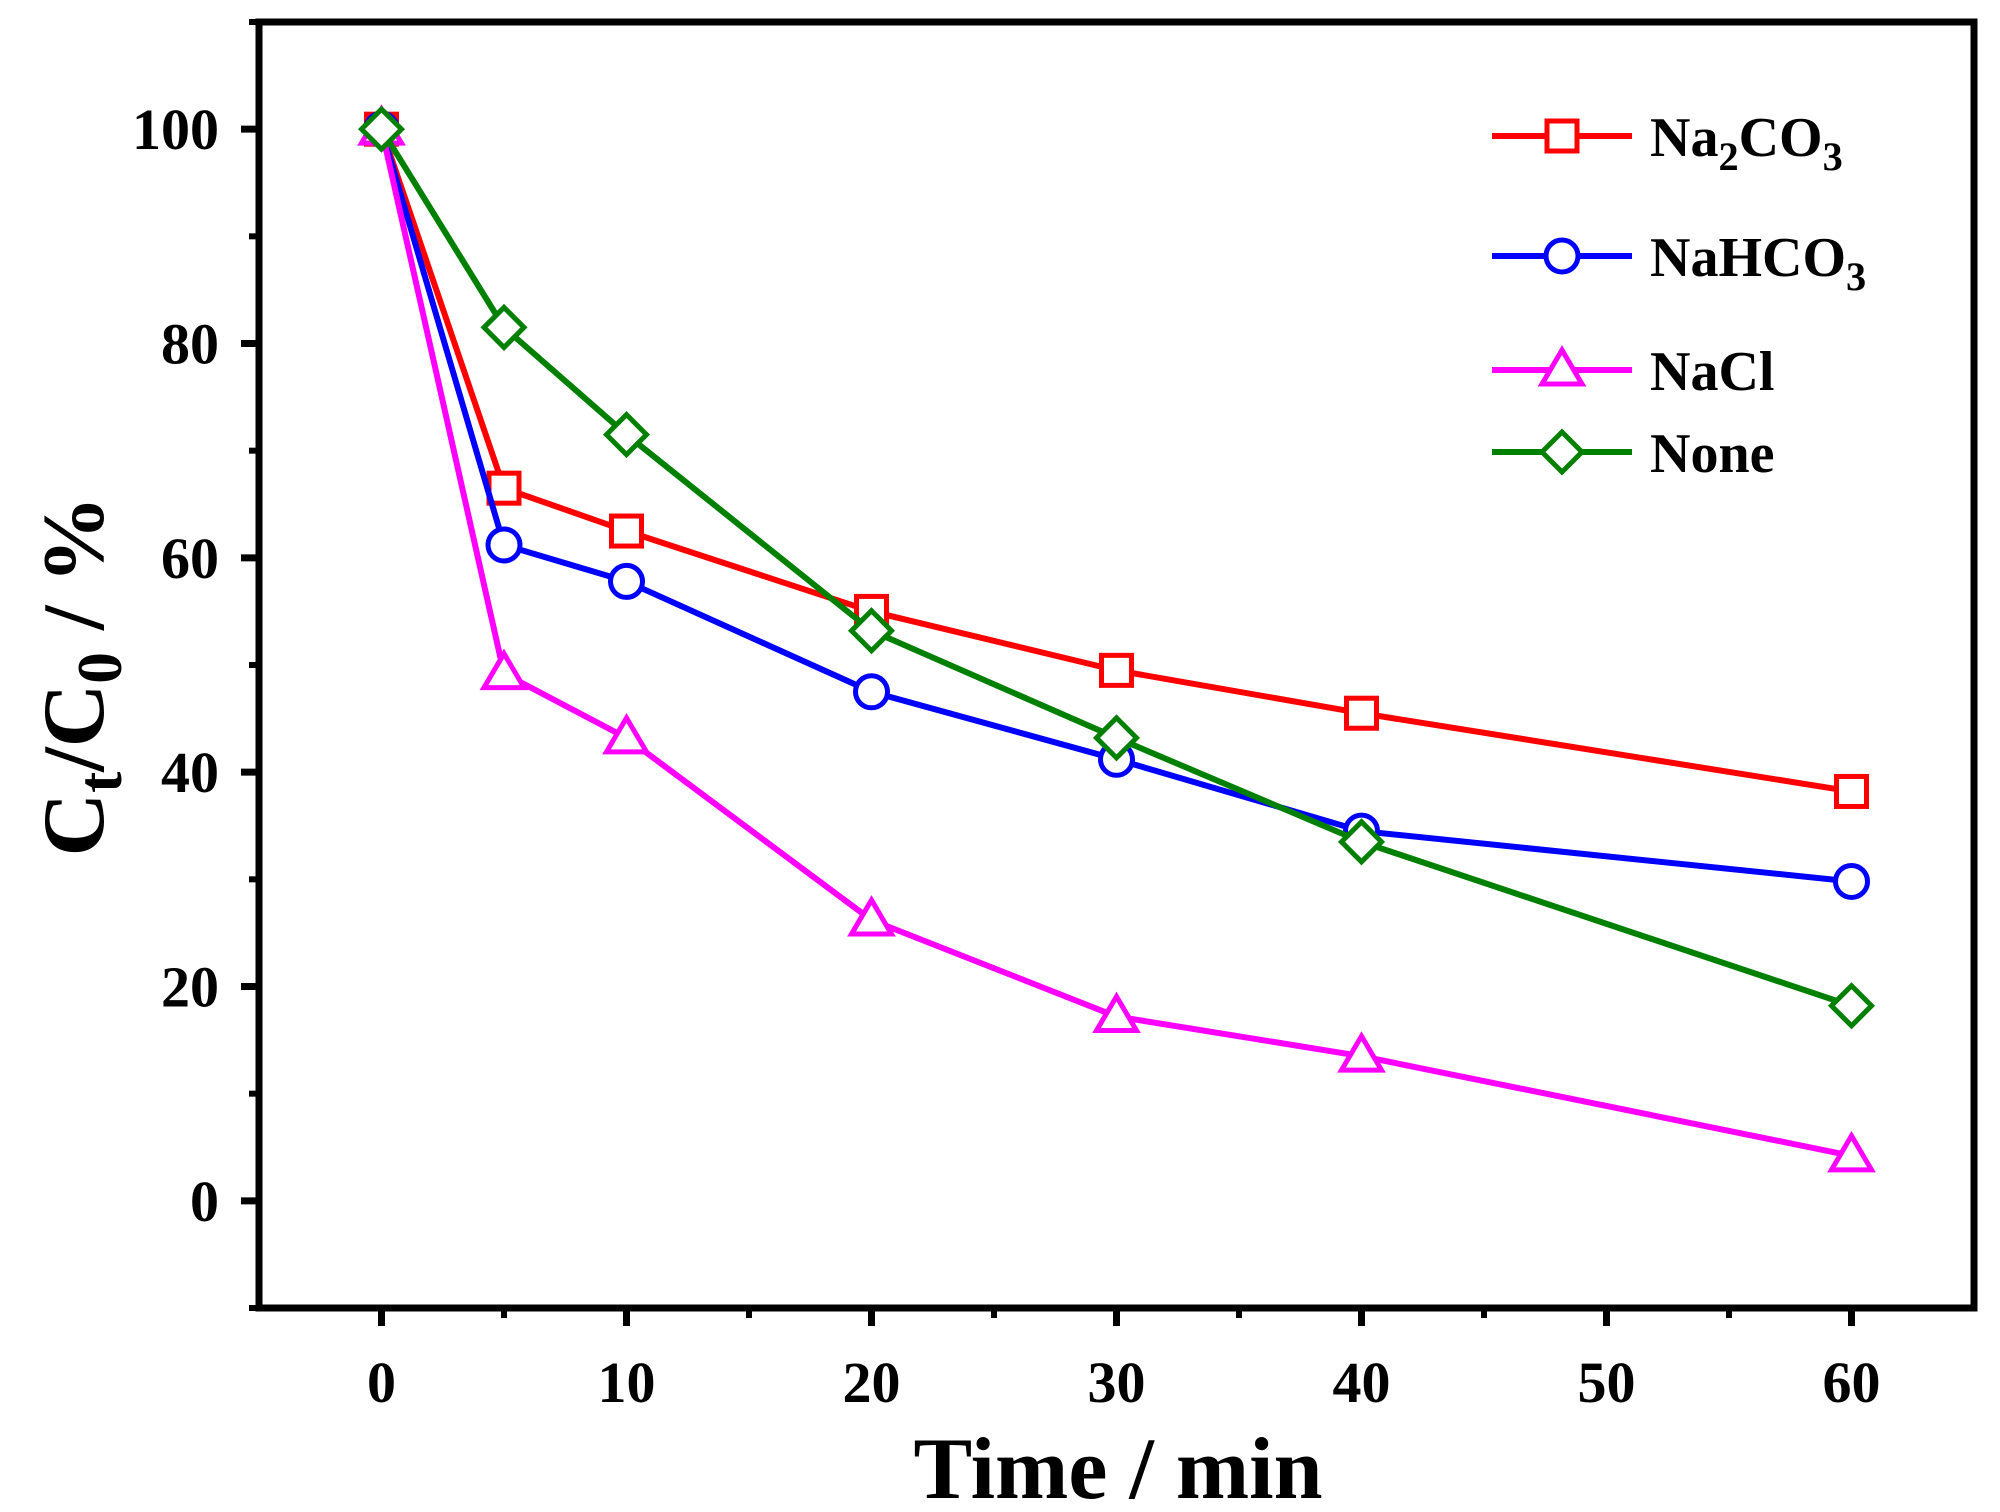 The width and height of the screenshot is (2000, 1512). Describe the element at coordinates (1728, 156) in the screenshot. I see `legend-subscript: 2` at that location.